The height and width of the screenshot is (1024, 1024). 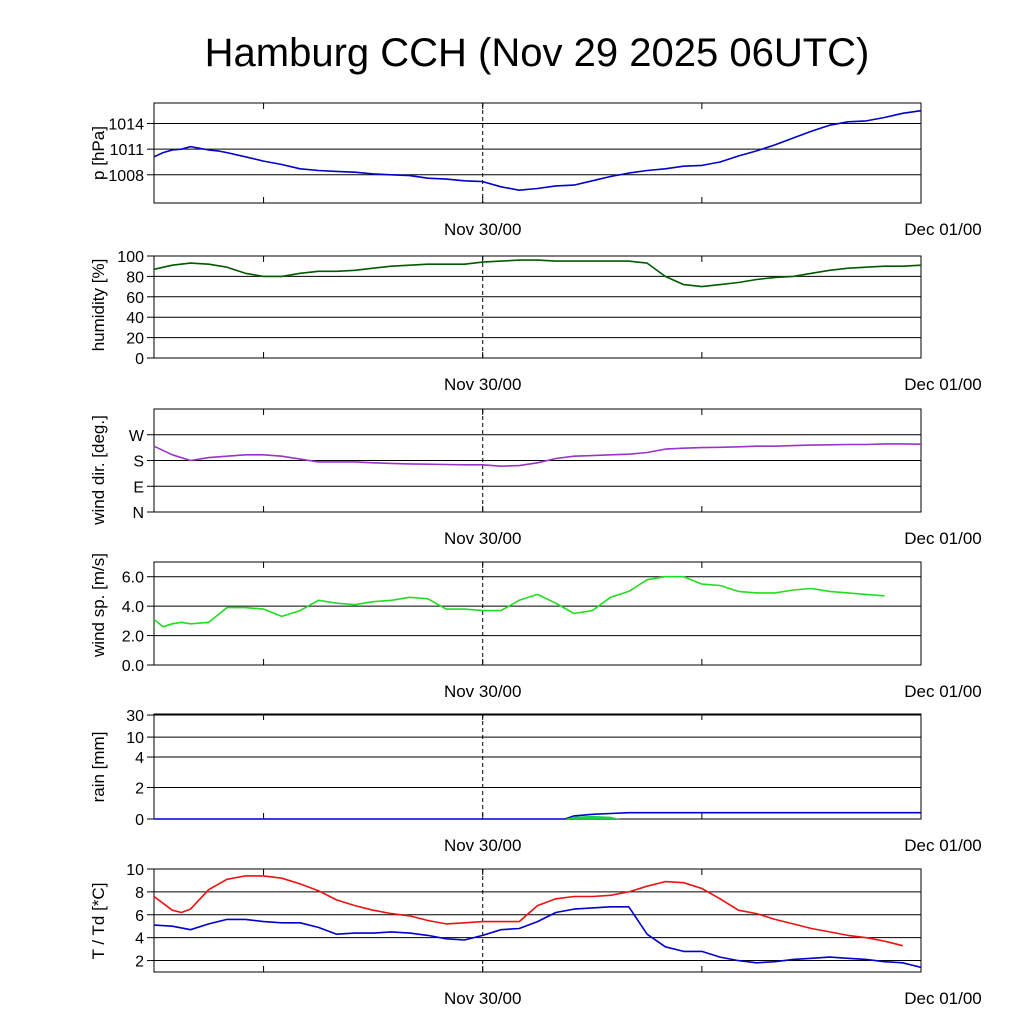 What do you see at coordinates (537, 53) in the screenshot?
I see `chart-title: Hamburg CCH (Nov 29 2025 06UTC)` at bounding box center [537, 53].